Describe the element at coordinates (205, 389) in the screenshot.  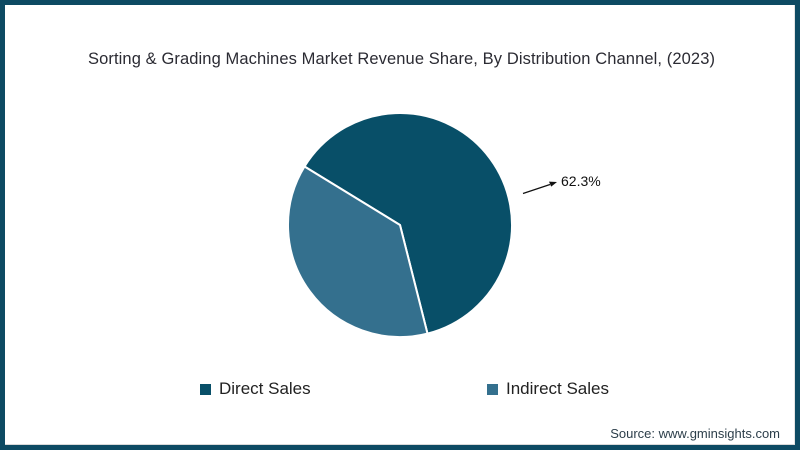
I see `legend-swatch-direct-sales` at that location.